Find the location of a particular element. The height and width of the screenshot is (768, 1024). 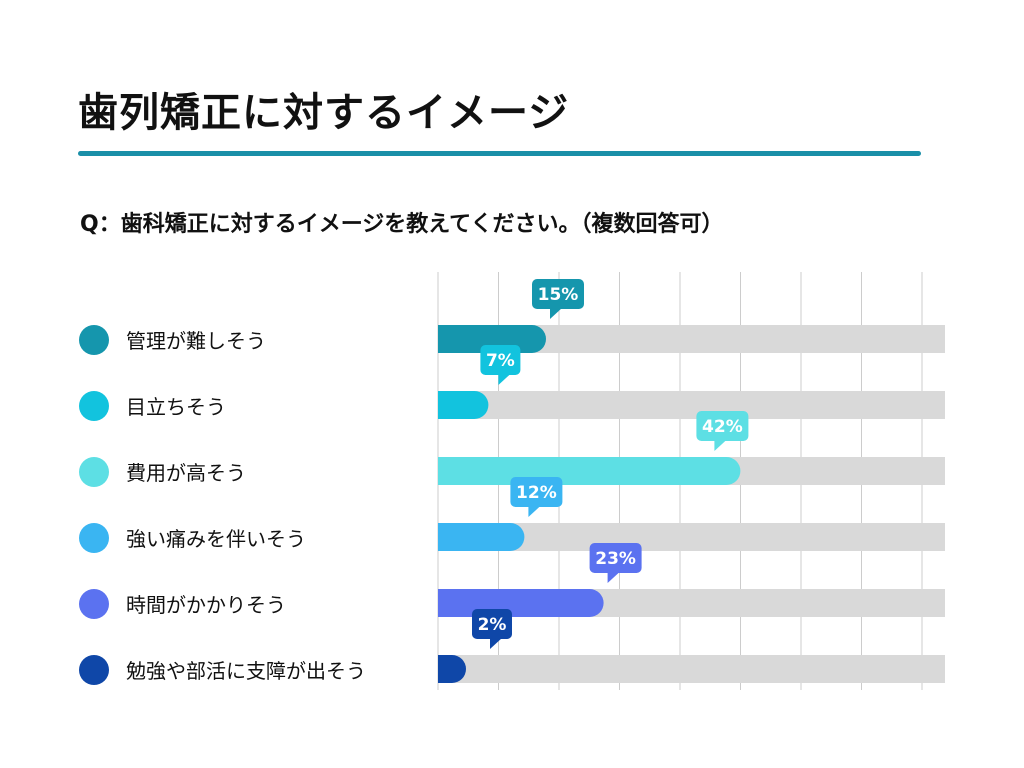

value-callout-3: 12% is located at coordinates (536, 497).